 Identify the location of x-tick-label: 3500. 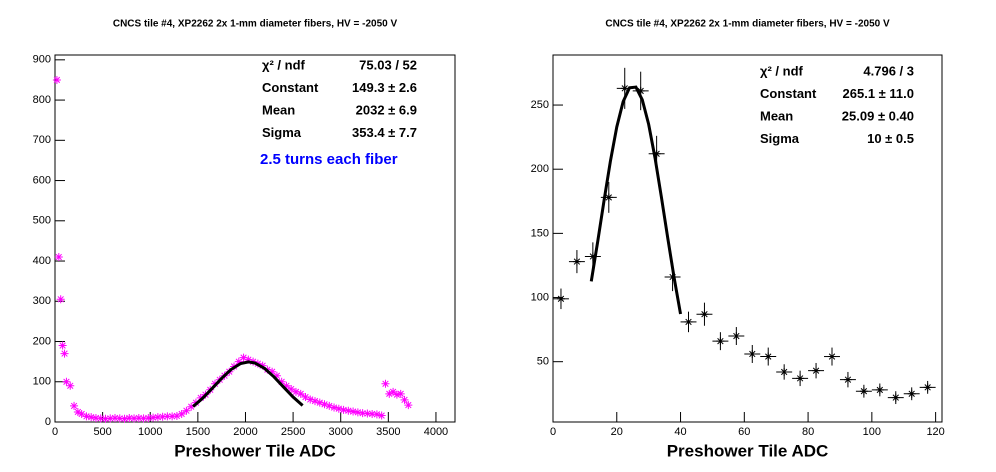
(388, 432).